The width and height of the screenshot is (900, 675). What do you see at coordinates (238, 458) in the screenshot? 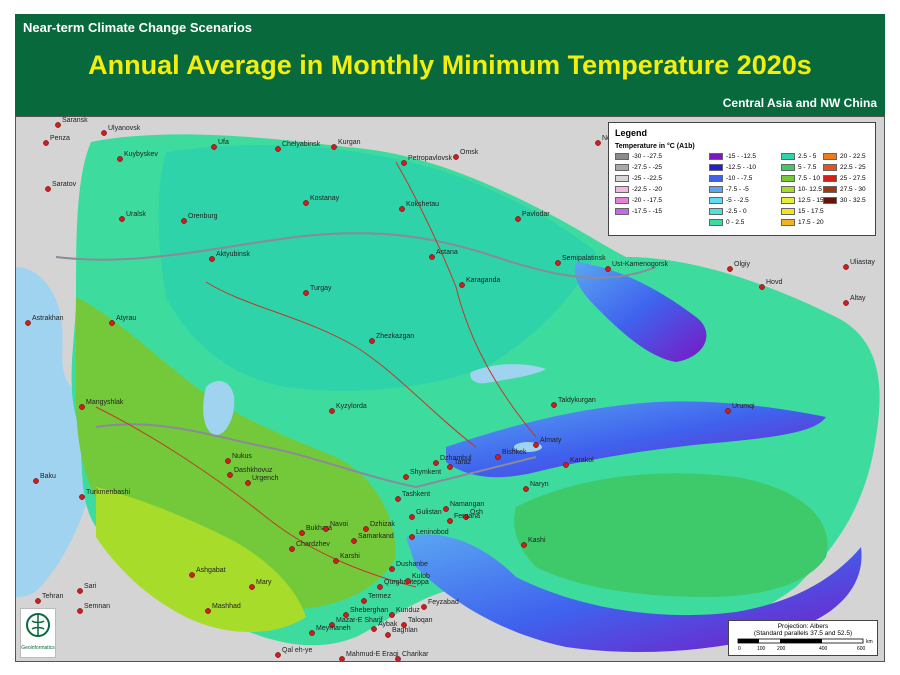
I see `city-marker: Nukus` at bounding box center [238, 458].